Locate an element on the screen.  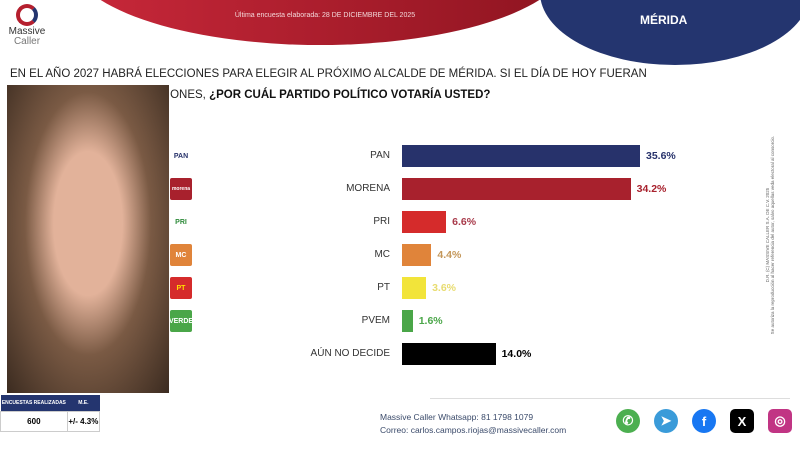
massive-caller-logo: Massive Caller is located at coordinates (27, 25).